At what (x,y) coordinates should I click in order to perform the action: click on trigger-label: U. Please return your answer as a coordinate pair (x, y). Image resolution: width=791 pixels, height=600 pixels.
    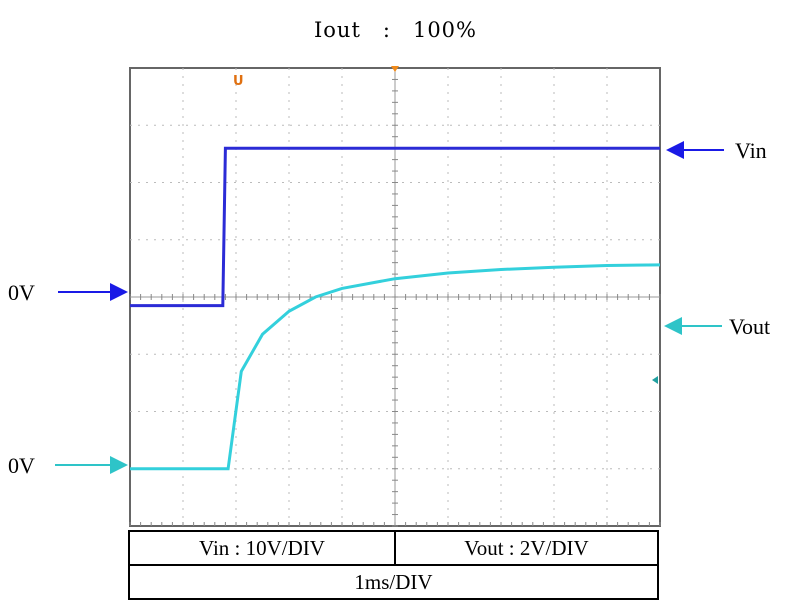
    Looking at the image, I should click on (238, 81).